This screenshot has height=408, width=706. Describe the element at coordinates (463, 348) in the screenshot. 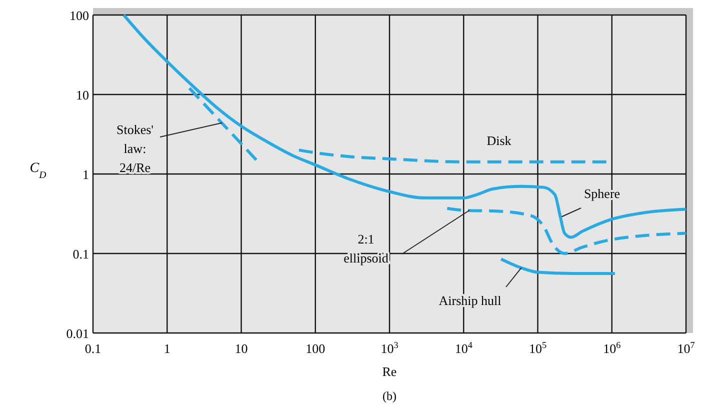

I see `x-tick-label: 10$^{4}$` at that location.